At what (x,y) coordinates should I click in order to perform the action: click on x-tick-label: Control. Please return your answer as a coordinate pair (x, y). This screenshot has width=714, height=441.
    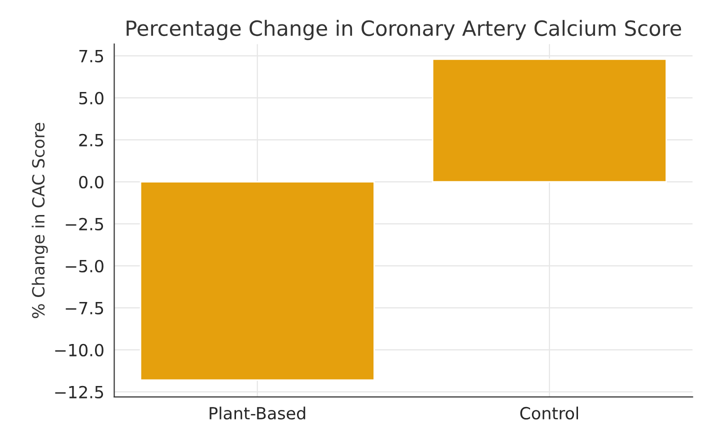
    Looking at the image, I should click on (549, 413).